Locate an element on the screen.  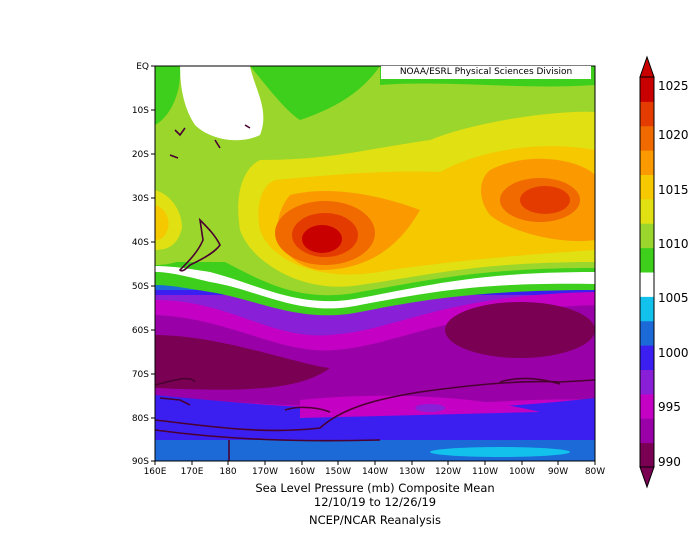
colorbar-tick-label: 1005 is located at coordinates (673, 298).